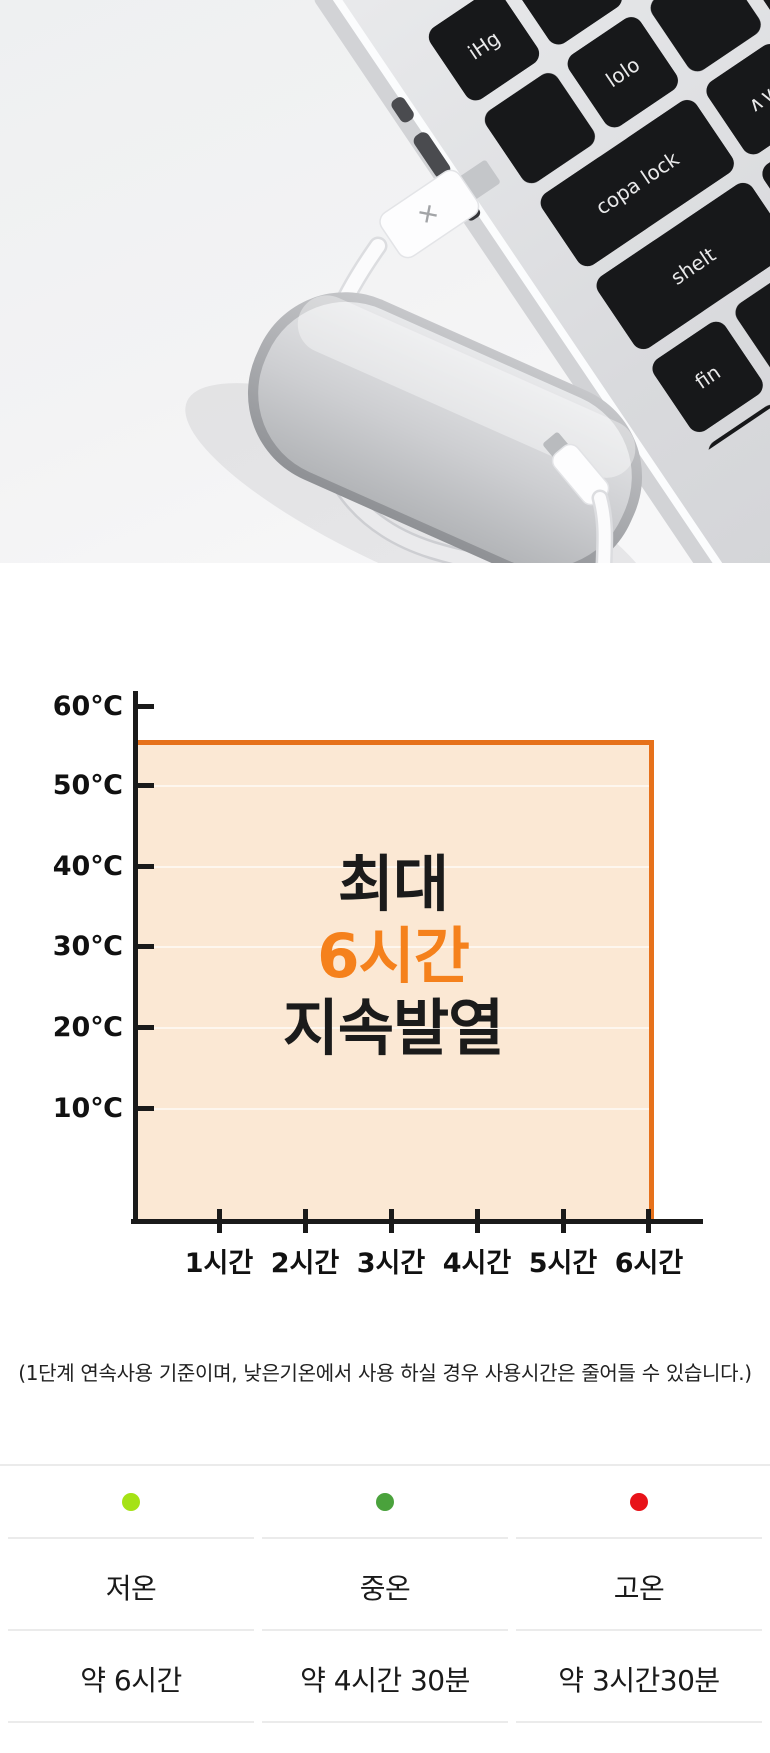  I want to click on keyboard-labeled-keys, so click(599, 216).